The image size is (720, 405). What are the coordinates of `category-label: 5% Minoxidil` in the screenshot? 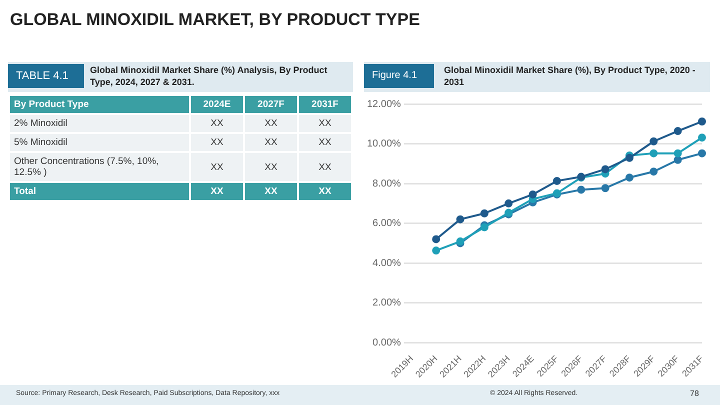 It's located at (41, 142).